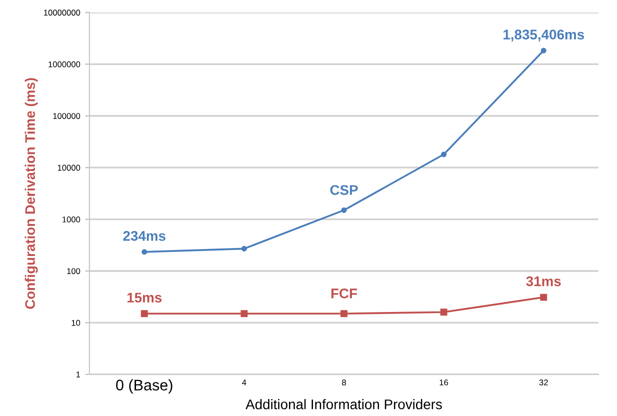 The width and height of the screenshot is (617, 416). What do you see at coordinates (144, 386) in the screenshot?
I see `x-tick-label: 0 (Base)` at bounding box center [144, 386].